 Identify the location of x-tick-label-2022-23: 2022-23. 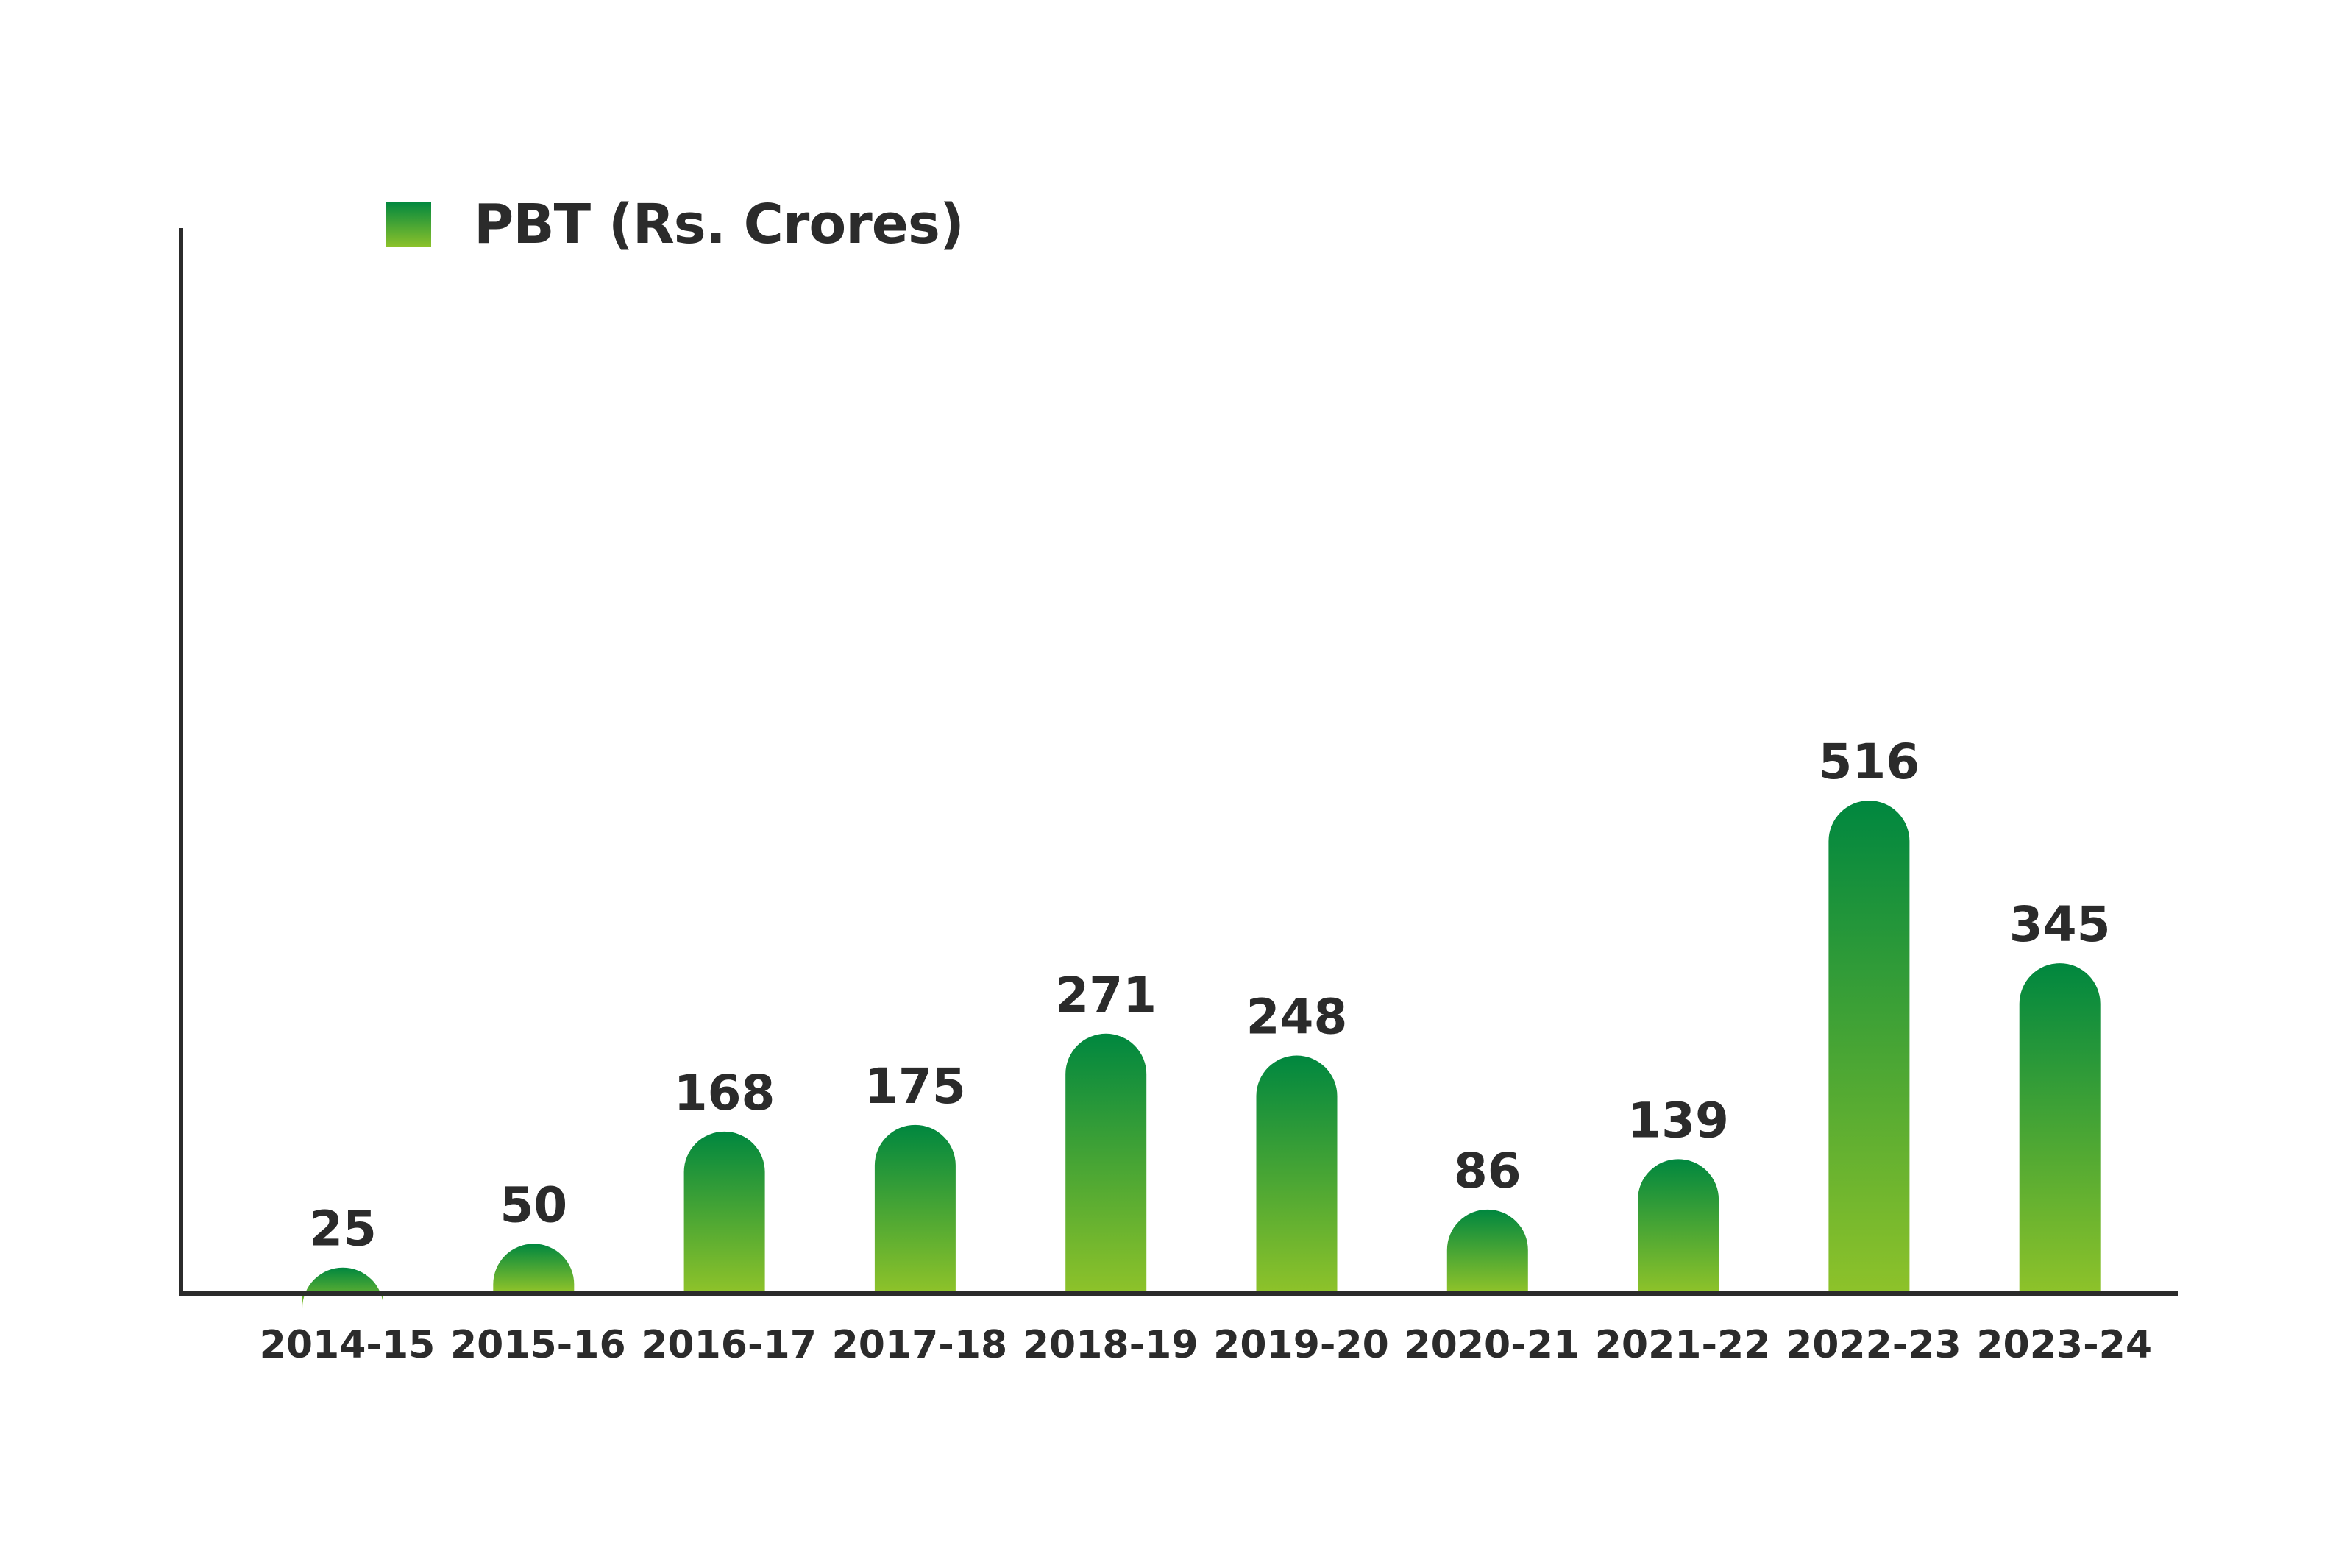
(1873, 1345).